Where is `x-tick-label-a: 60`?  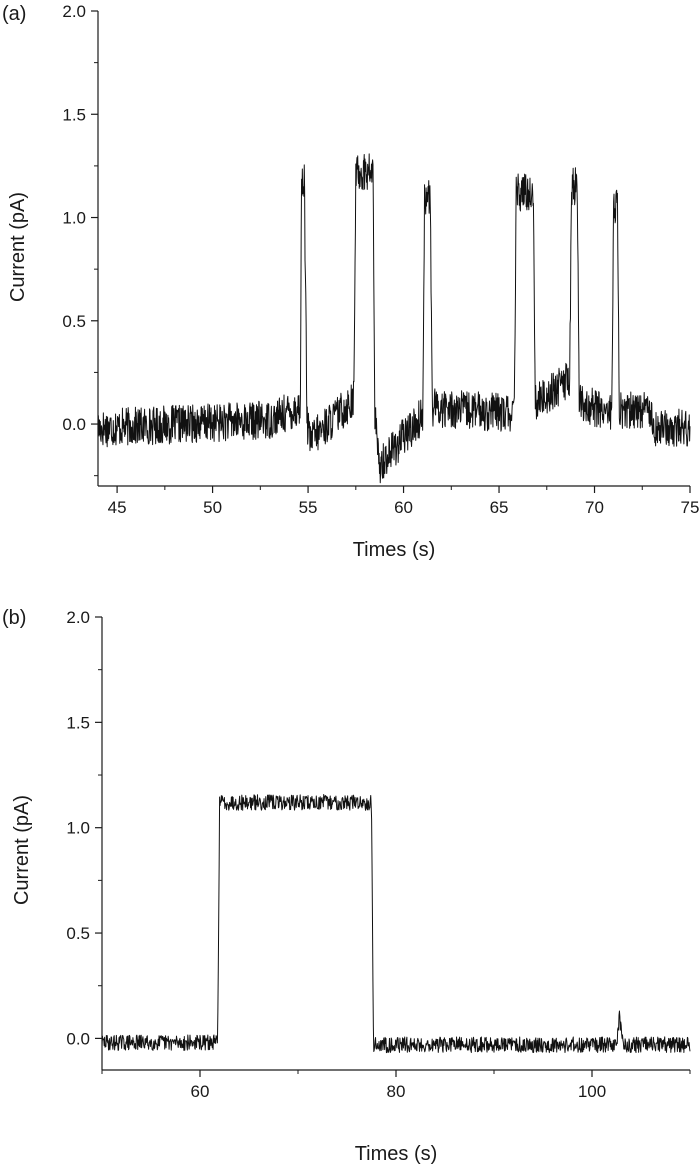
x-tick-label-a: 60 is located at coordinates (403, 507).